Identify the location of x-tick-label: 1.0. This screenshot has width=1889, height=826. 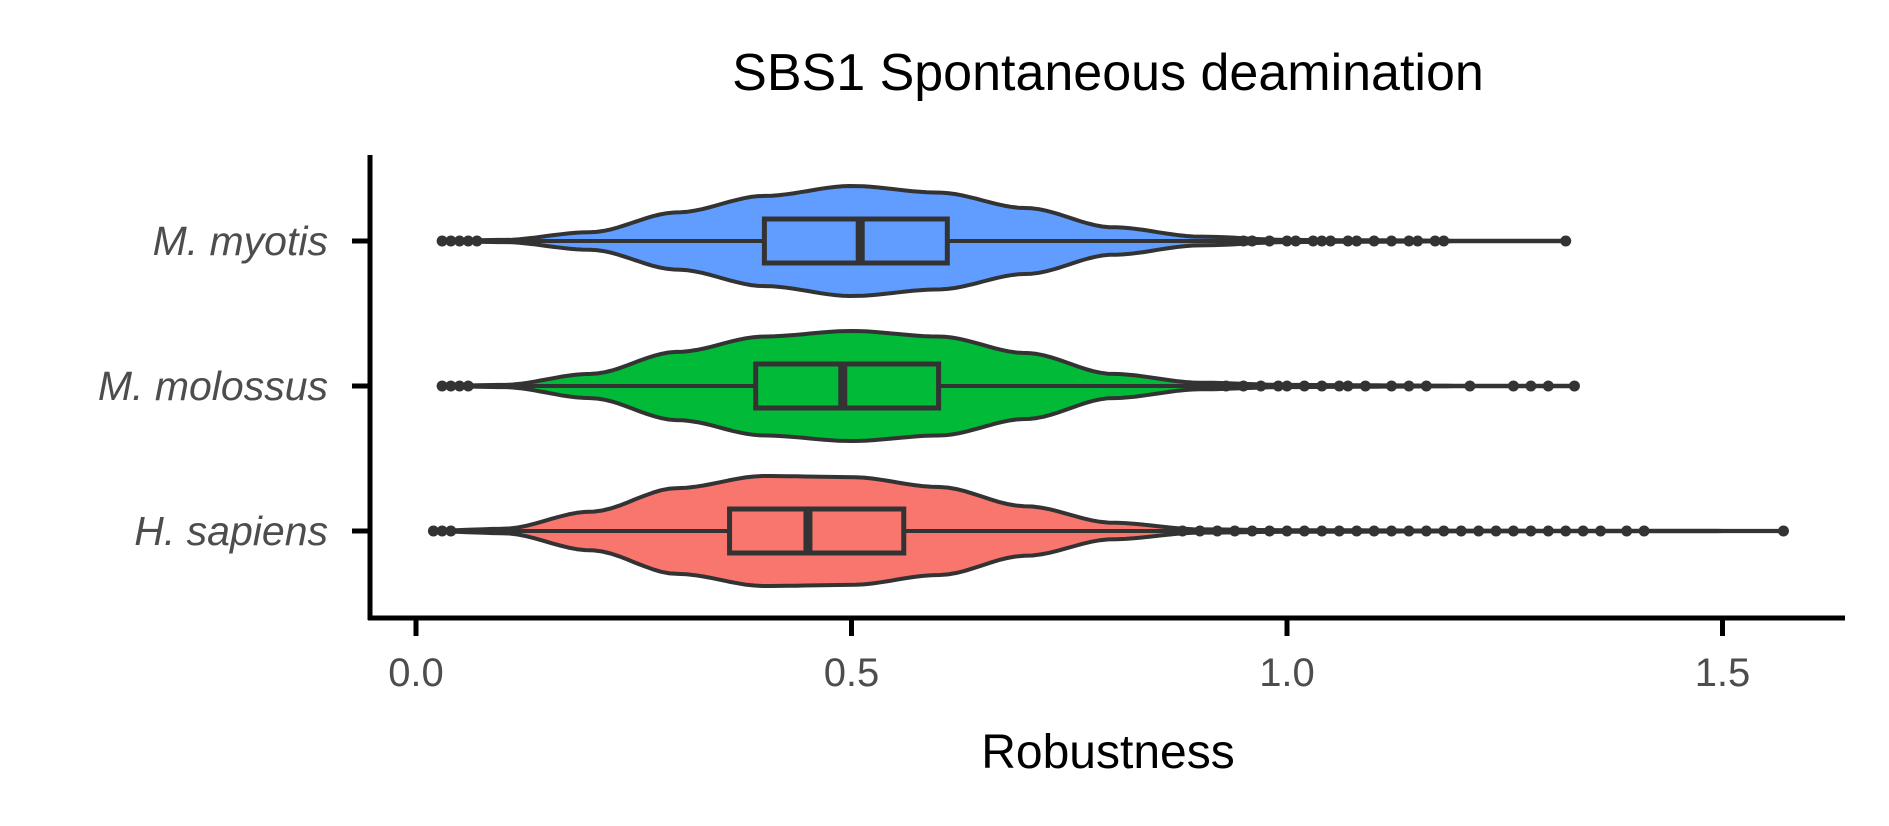
(1287, 673).